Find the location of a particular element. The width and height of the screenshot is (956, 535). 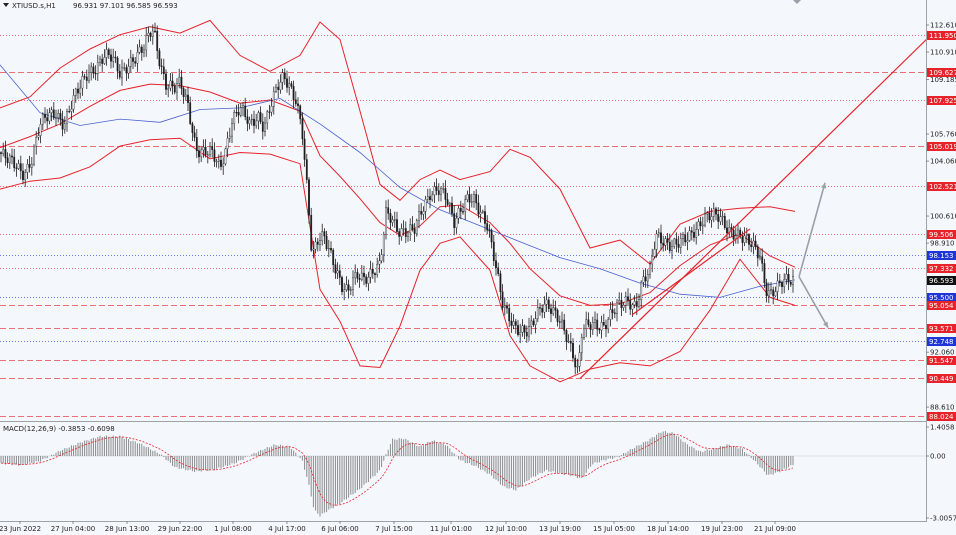

level-tag-label: 92.748 is located at coordinates (941, 342).